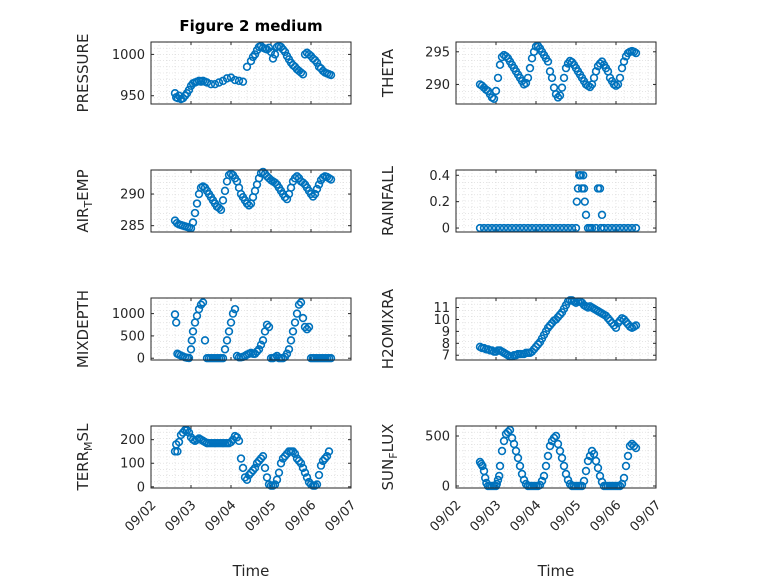 Image resolution: width=778 pixels, height=583 pixels. I want to click on y-axis-label: MIXDEPTH, so click(83, 329).